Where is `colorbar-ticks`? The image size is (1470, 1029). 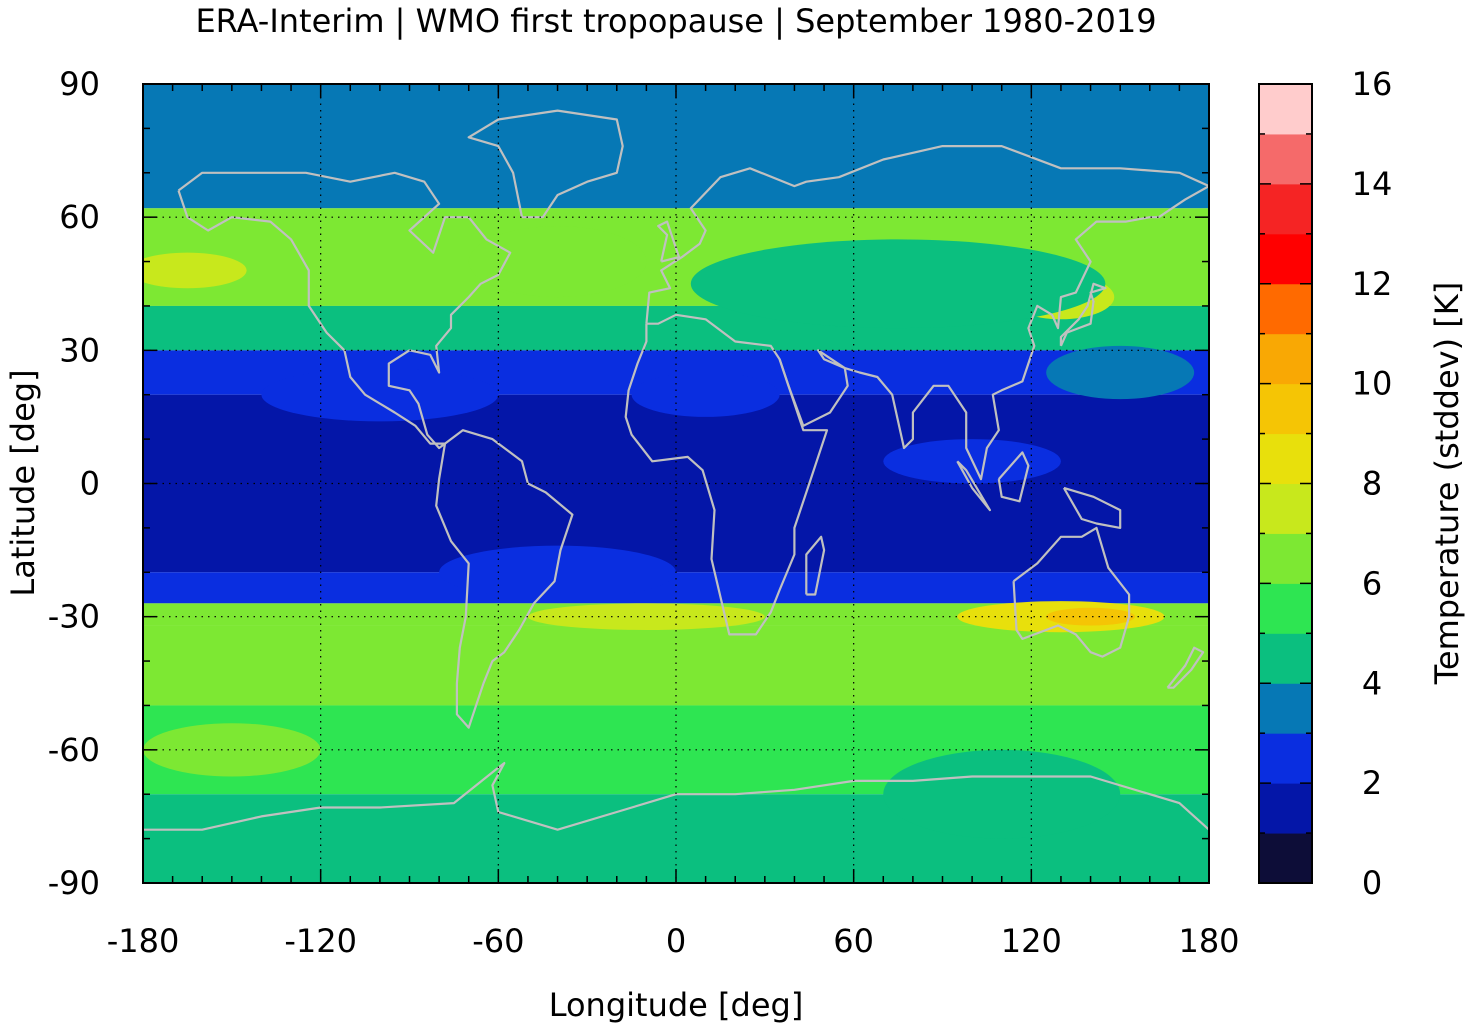 colorbar-ticks is located at coordinates (1285, 483).